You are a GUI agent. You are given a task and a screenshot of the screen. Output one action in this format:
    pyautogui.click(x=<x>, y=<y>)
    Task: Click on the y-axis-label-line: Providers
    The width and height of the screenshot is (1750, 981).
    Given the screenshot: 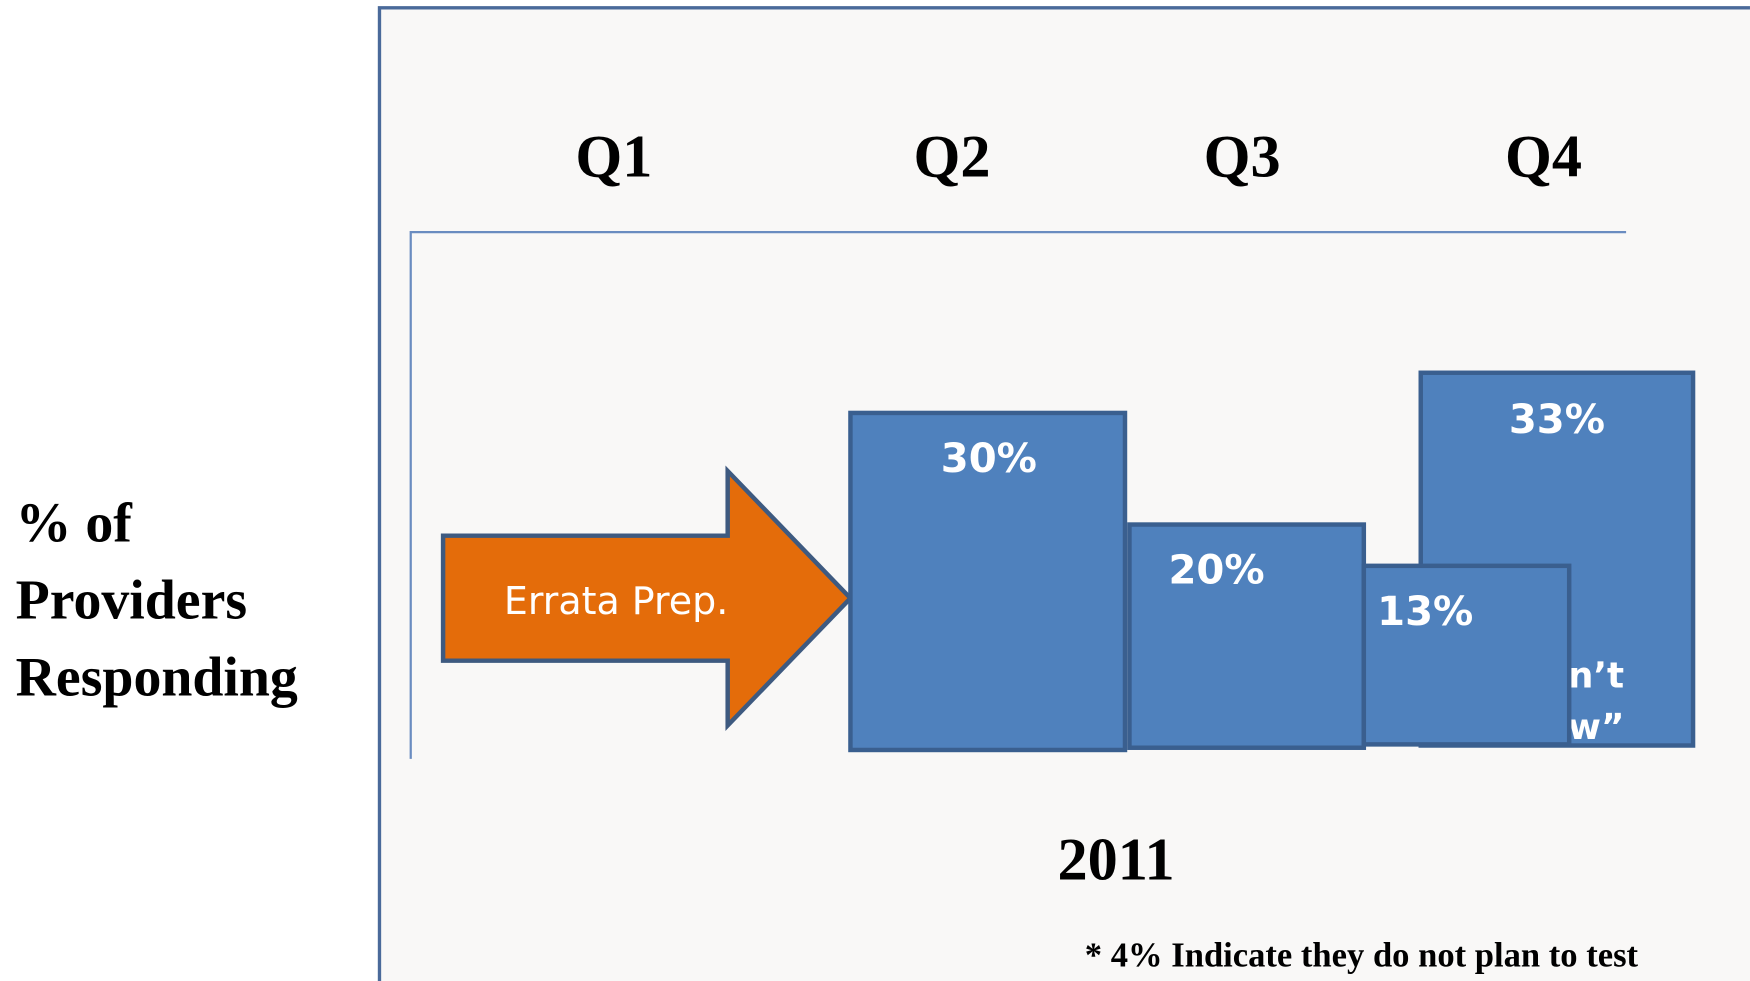 What is the action you would take?
    pyautogui.click(x=131, y=600)
    